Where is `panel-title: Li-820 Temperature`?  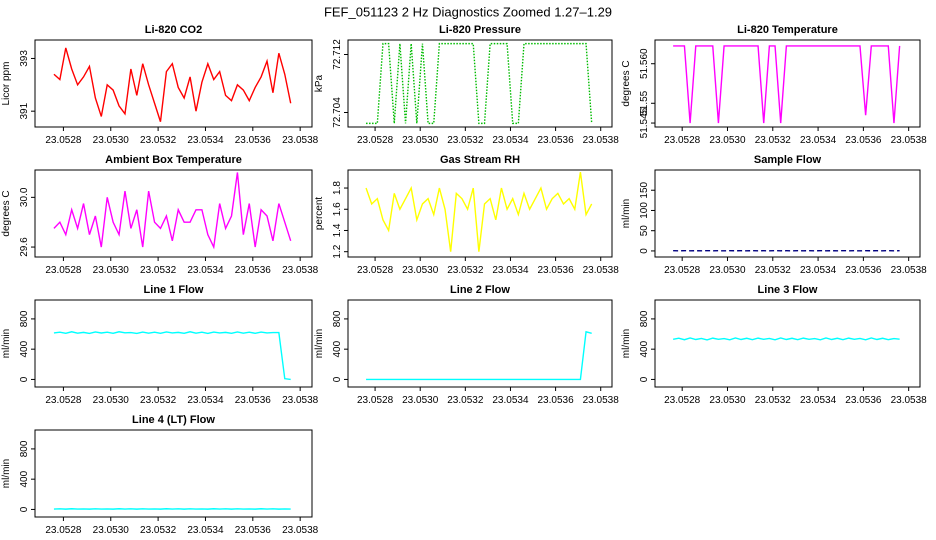
panel-title: Li-820 Temperature is located at coordinates (787, 30).